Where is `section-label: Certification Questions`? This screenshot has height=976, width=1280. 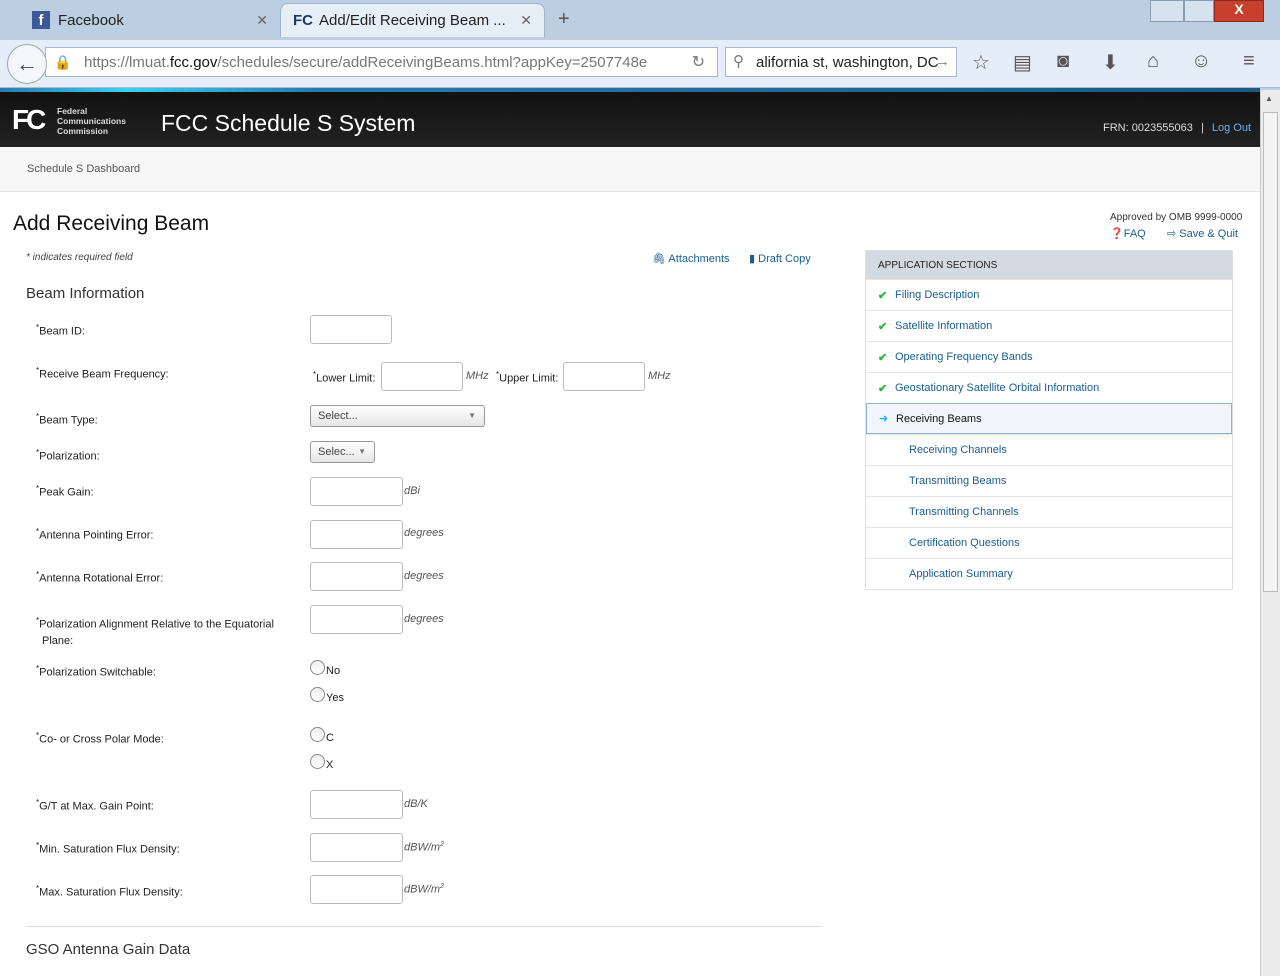
section-label: Certification Questions is located at coordinates (964, 543).